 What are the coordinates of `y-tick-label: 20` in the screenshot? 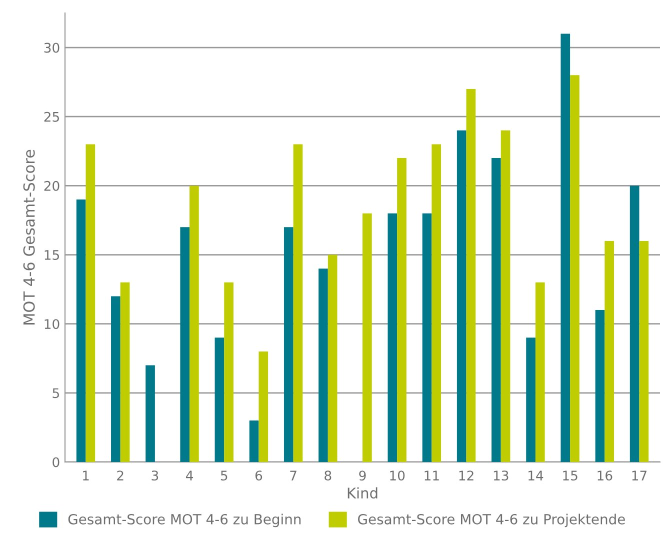 It's located at (52, 185).